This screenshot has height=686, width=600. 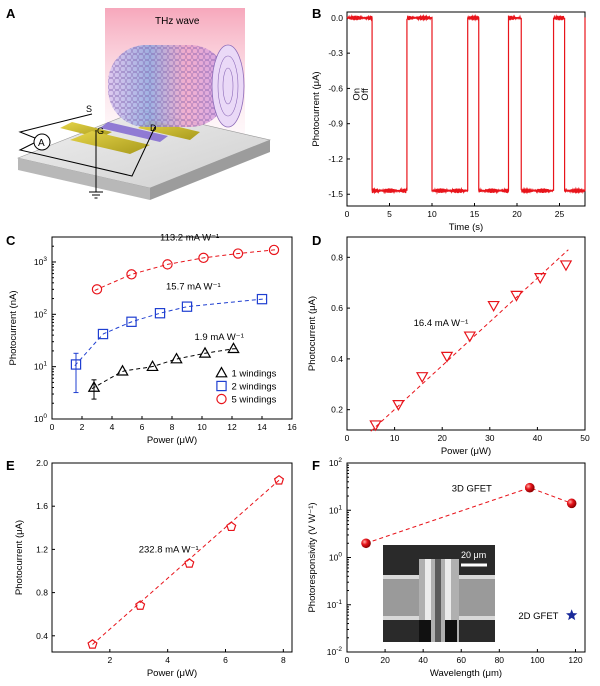 What do you see at coordinates (441, 323) in the screenshot?
I see `slope-label: 16.4 mA W⁻¹` at bounding box center [441, 323].